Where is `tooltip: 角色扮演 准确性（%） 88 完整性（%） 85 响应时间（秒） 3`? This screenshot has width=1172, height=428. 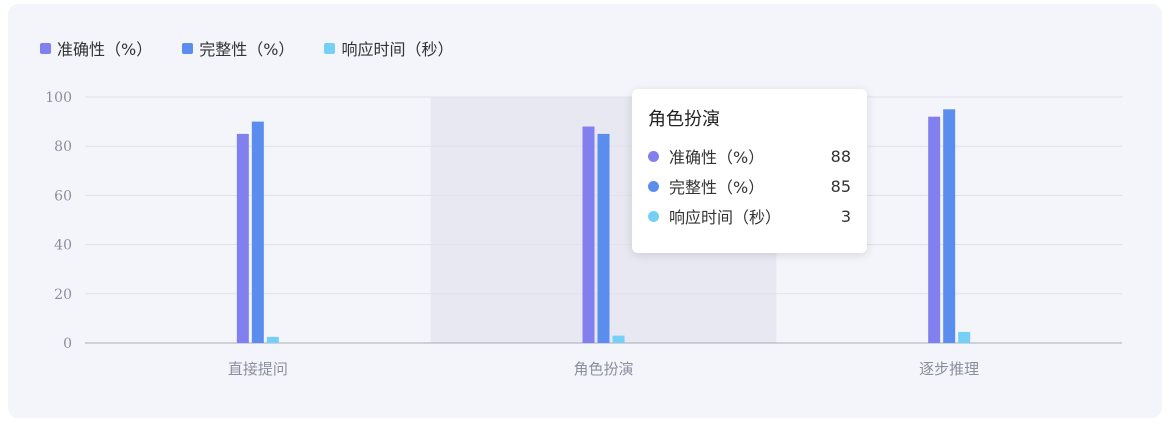
tooltip: 角色扮演 准确性（%） 88 完整性（%） 85 响应时间（秒） 3 is located at coordinates (749, 171).